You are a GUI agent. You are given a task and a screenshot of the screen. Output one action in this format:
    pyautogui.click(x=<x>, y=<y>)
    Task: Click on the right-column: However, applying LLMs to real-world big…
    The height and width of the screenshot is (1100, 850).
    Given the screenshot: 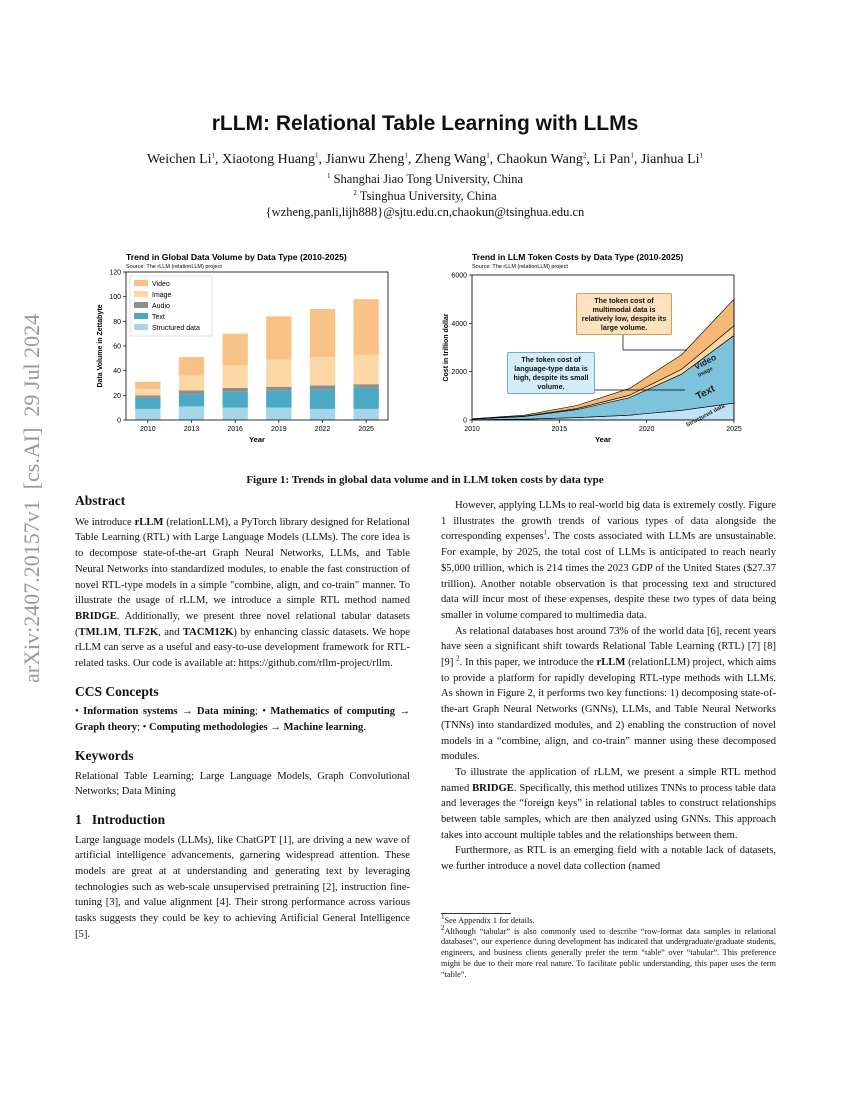 What is the action you would take?
    pyautogui.click(x=608, y=686)
    